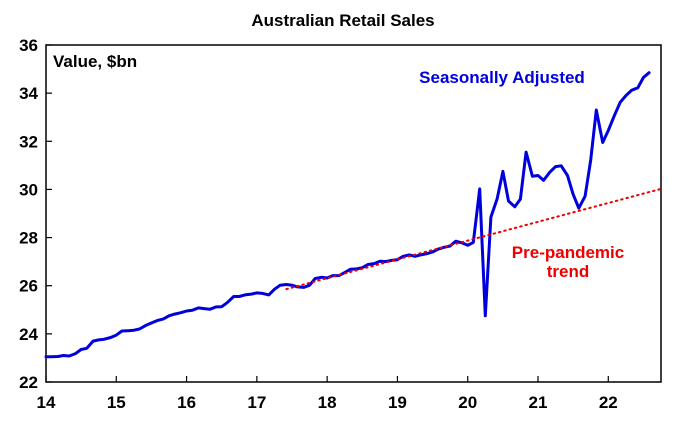  What do you see at coordinates (397, 402) in the screenshot?
I see `x-tick-label: 19` at bounding box center [397, 402].